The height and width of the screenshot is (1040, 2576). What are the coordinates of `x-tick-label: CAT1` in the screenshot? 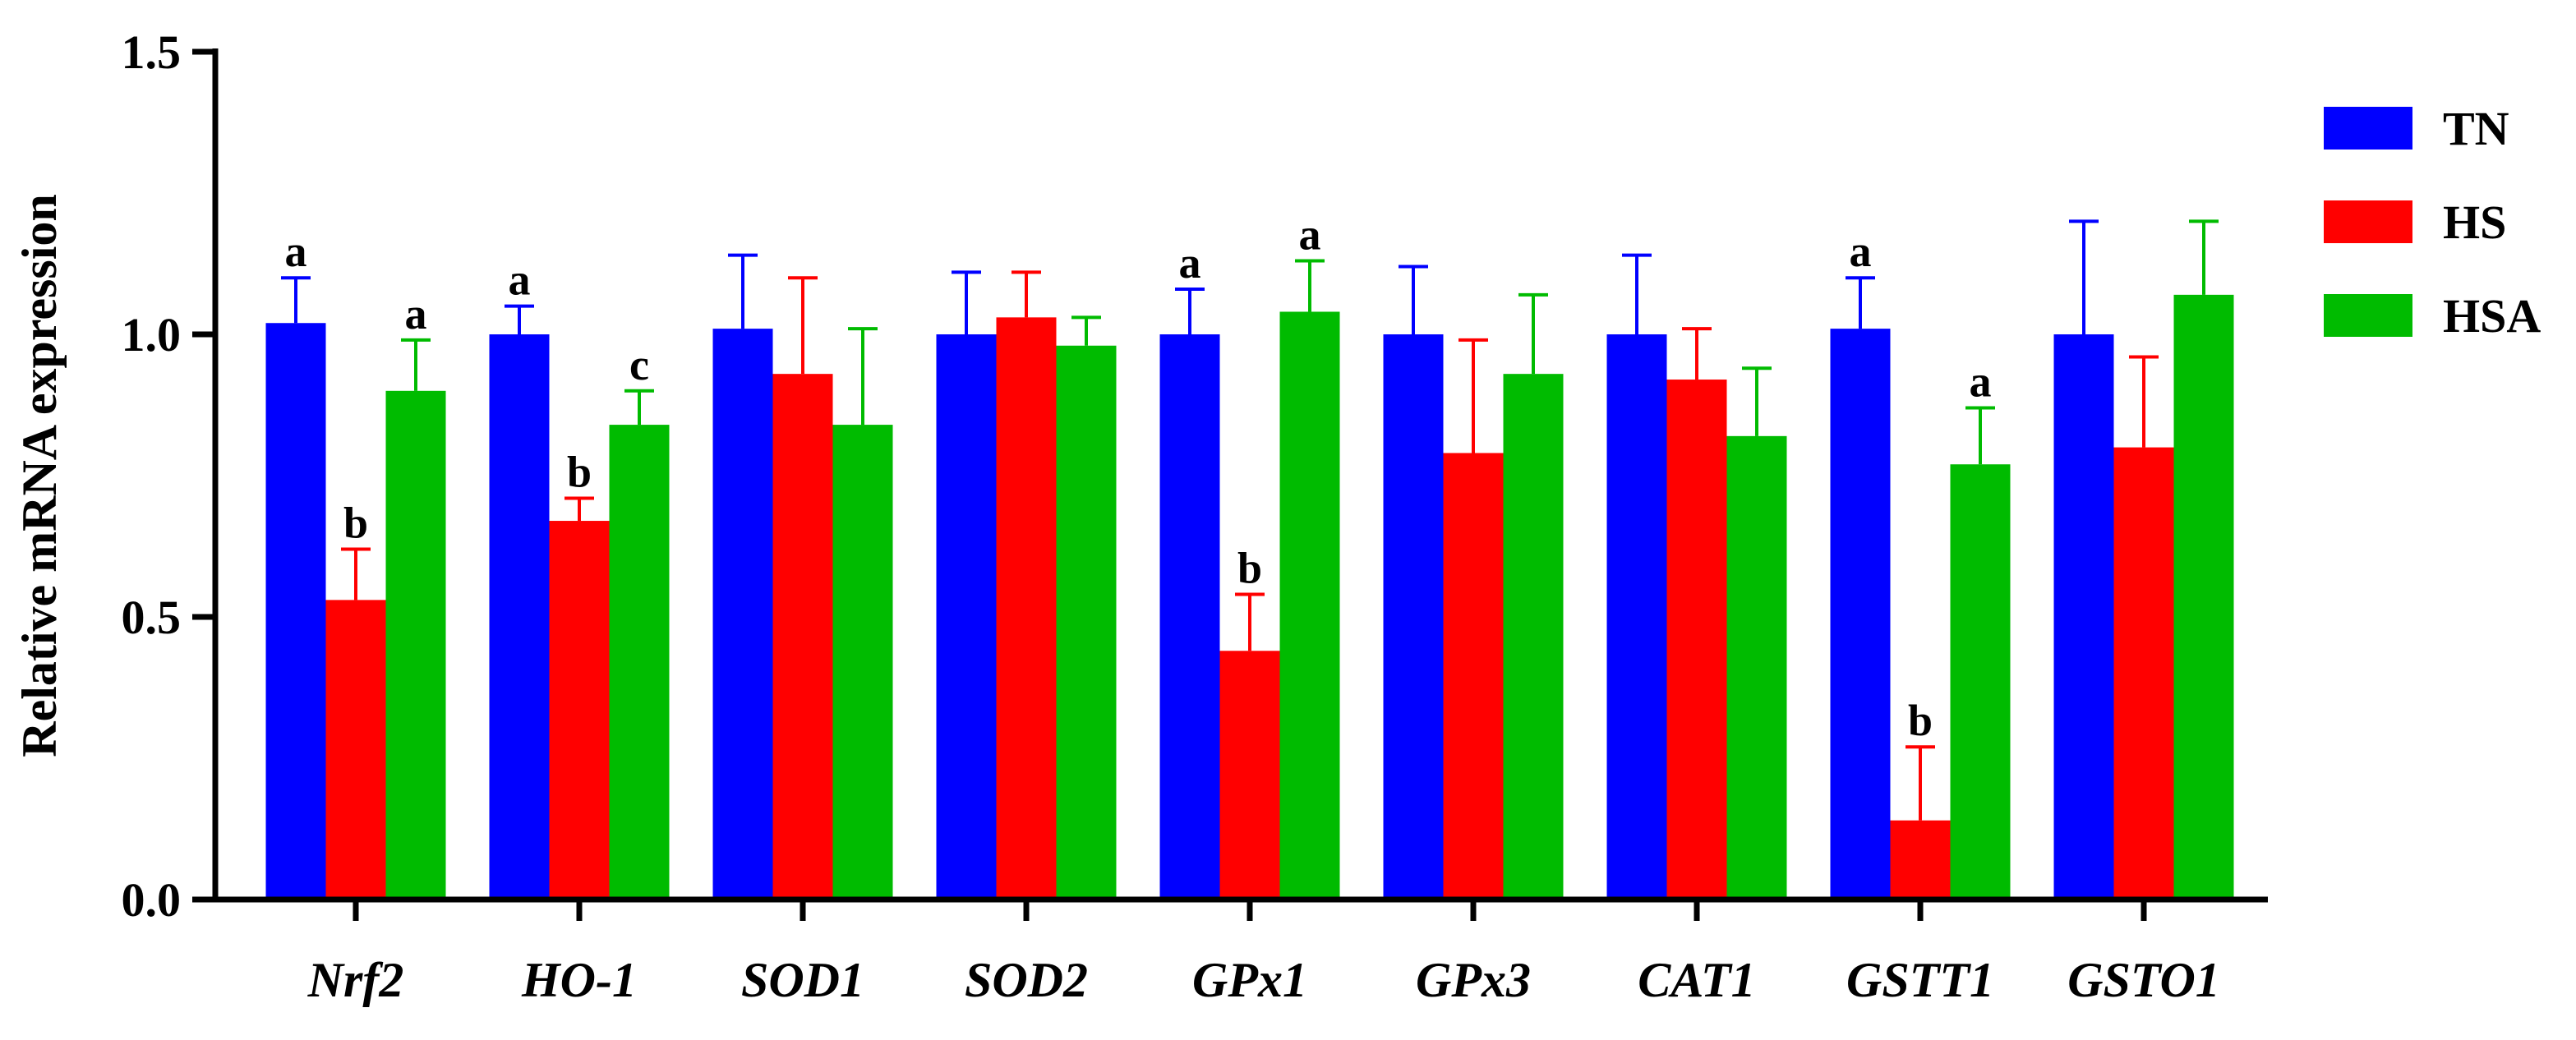 It's located at (1696, 980).